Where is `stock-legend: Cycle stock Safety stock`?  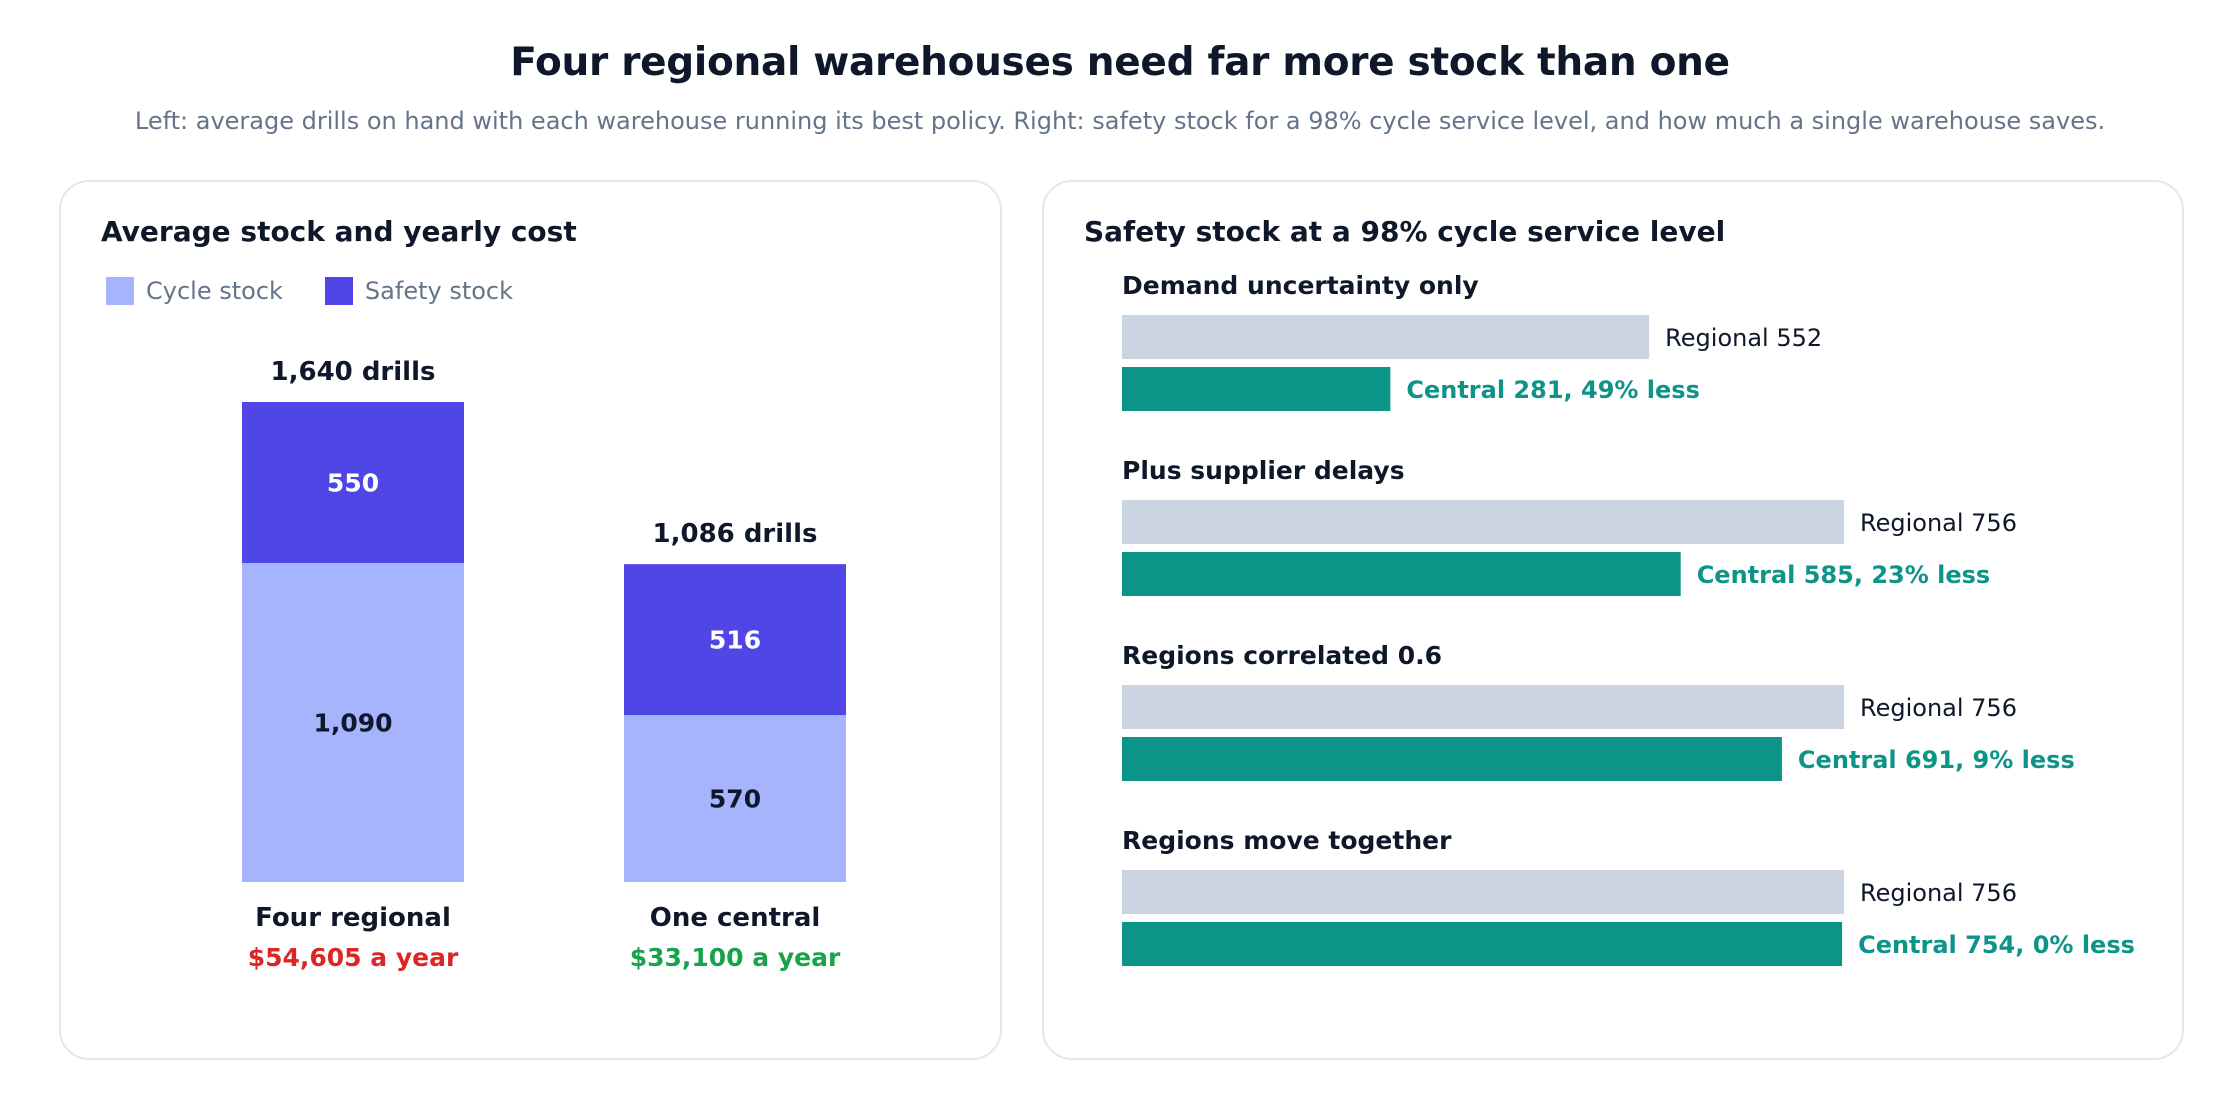
stock-legend: Cycle stock Safety stock is located at coordinates (330, 291).